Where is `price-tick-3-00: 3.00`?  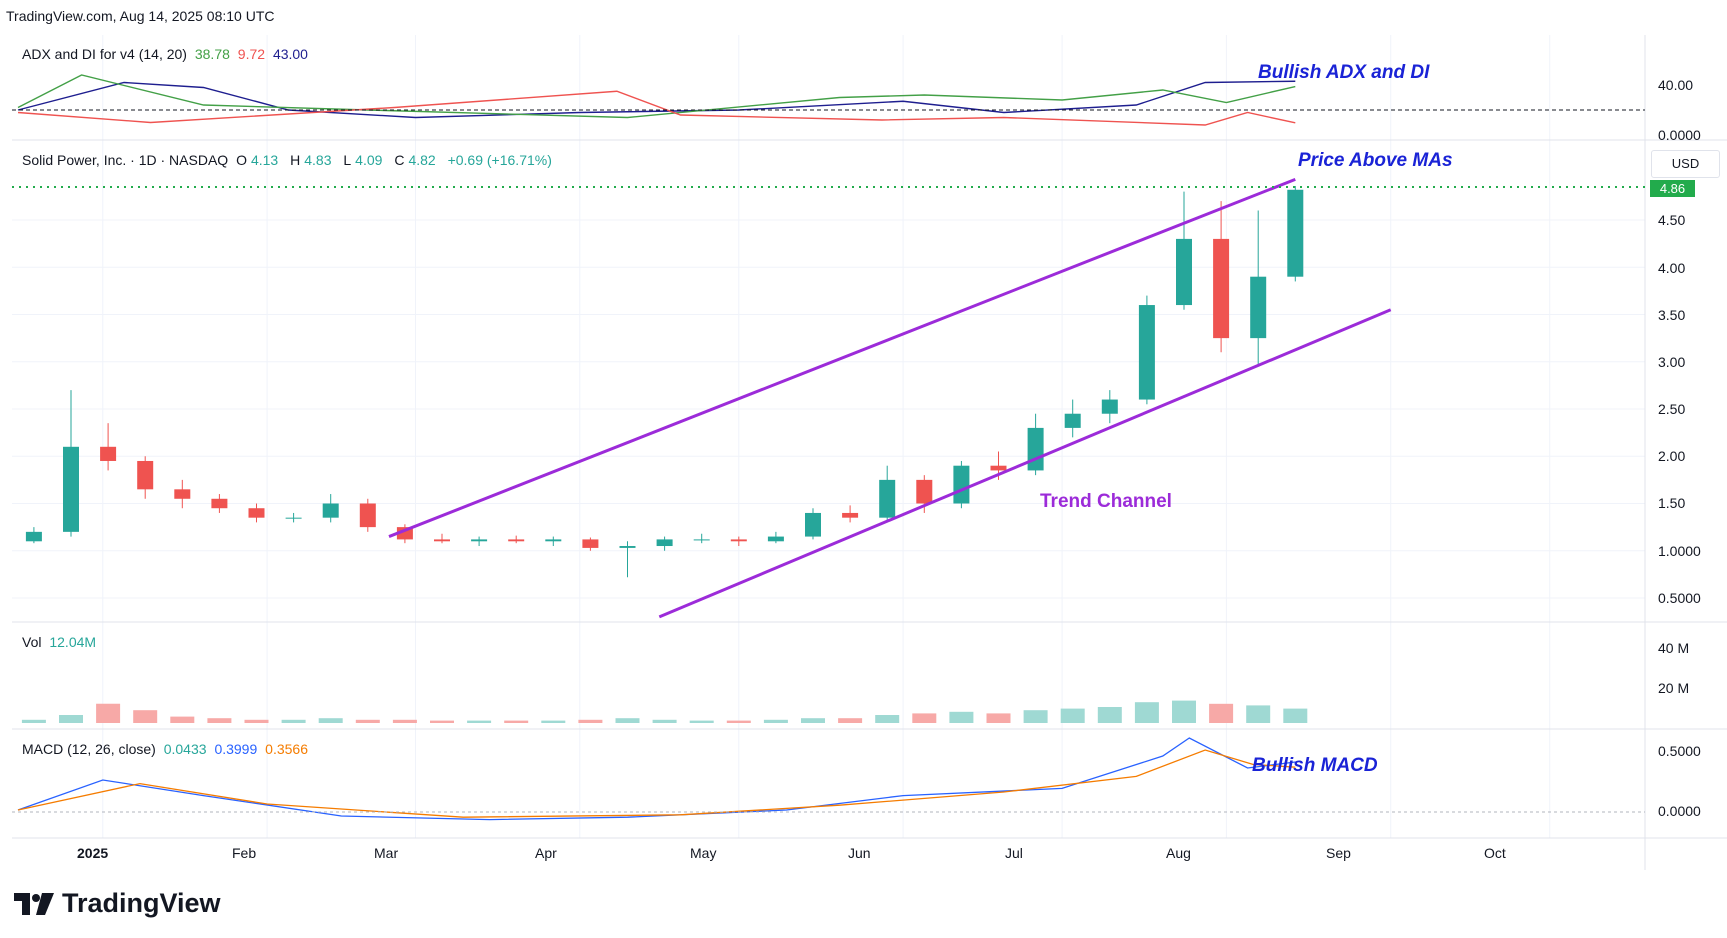 price-tick-3-00: 3.00 is located at coordinates (1672, 362).